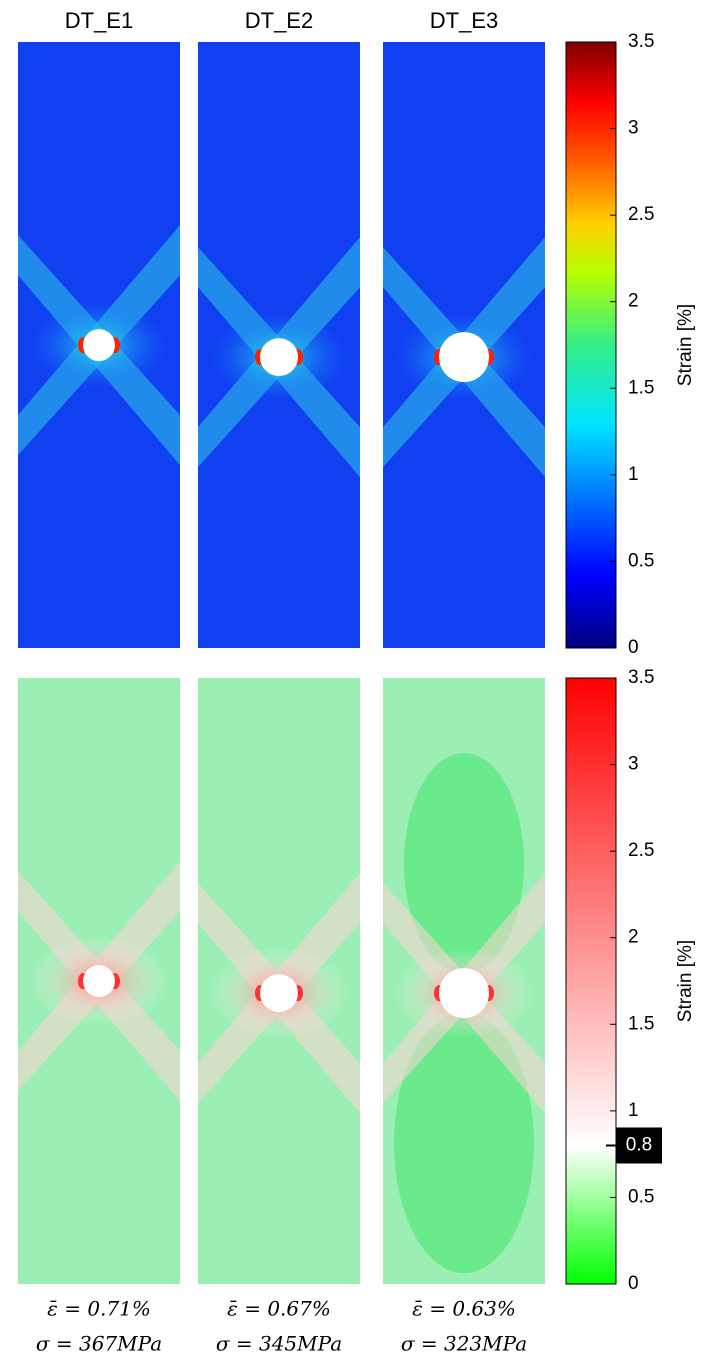 Image resolution: width=708 pixels, height=1369 pixels. Describe the element at coordinates (99, 1309) in the screenshot. I see `strain-caption: ε̄ = 0.71%` at that location.